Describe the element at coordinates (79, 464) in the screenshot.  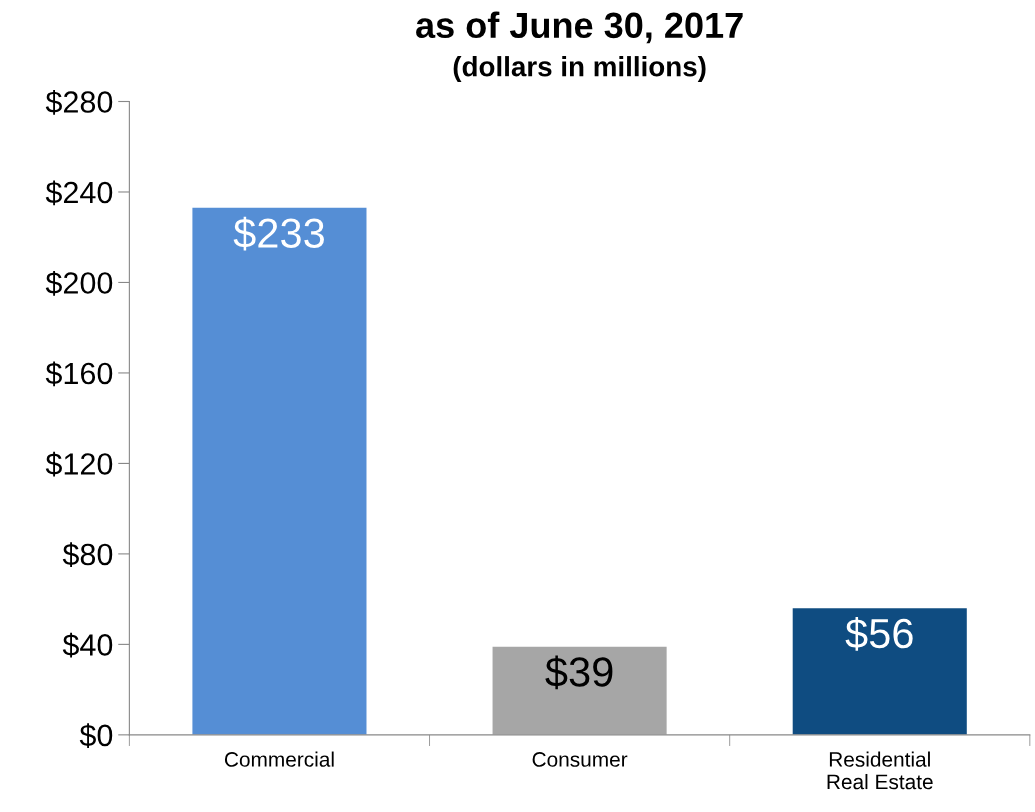
I see `y-tick-label: $120` at that location.